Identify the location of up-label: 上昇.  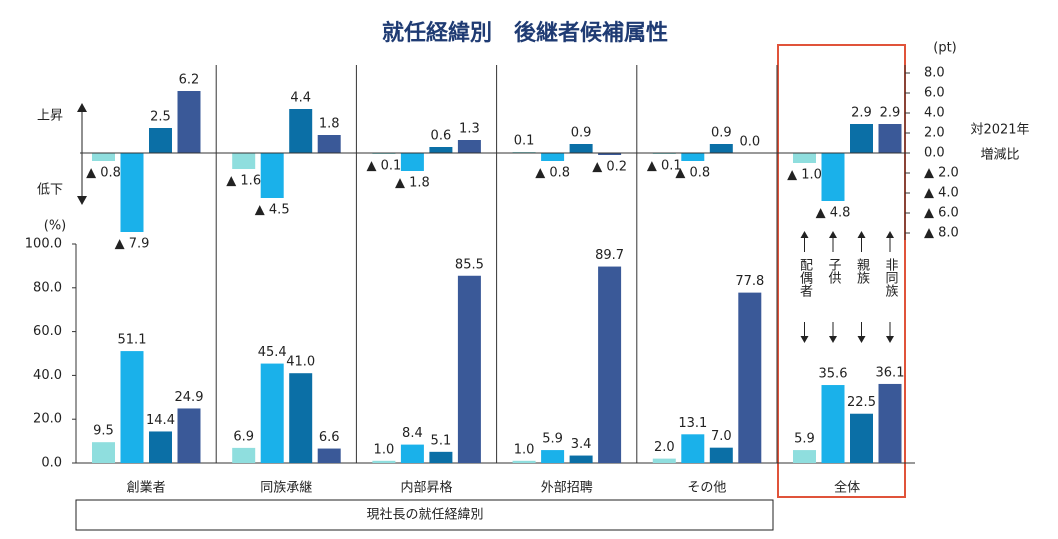
(50, 116).